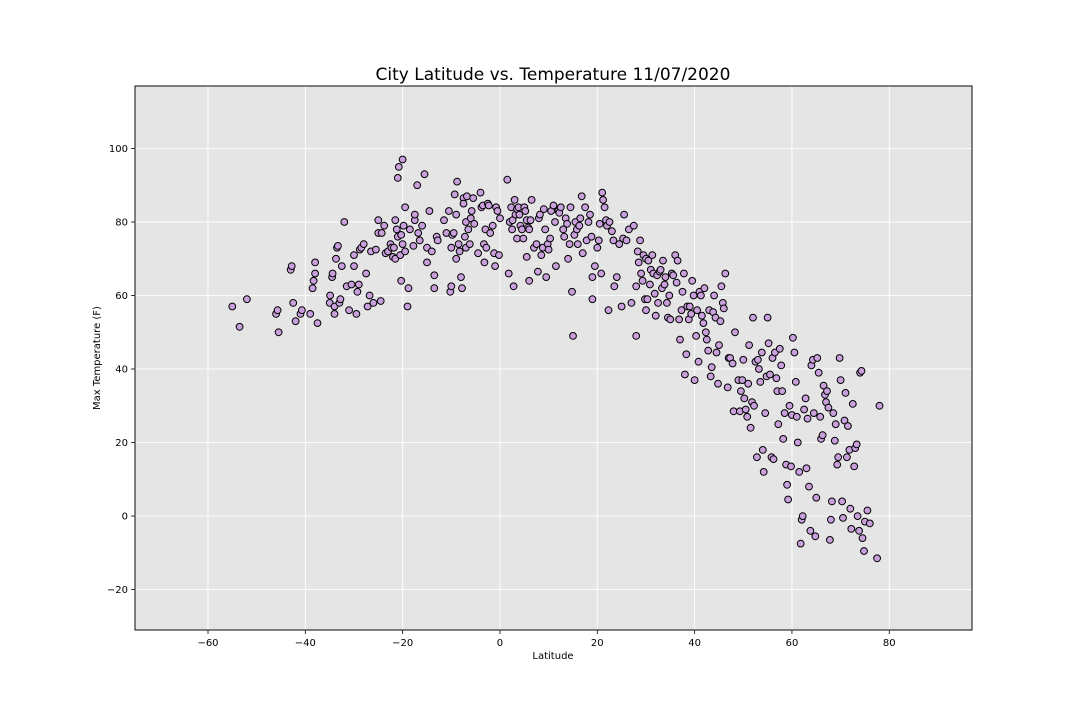  Describe the element at coordinates (121, 296) in the screenshot. I see `y-tick-label: 60` at that location.